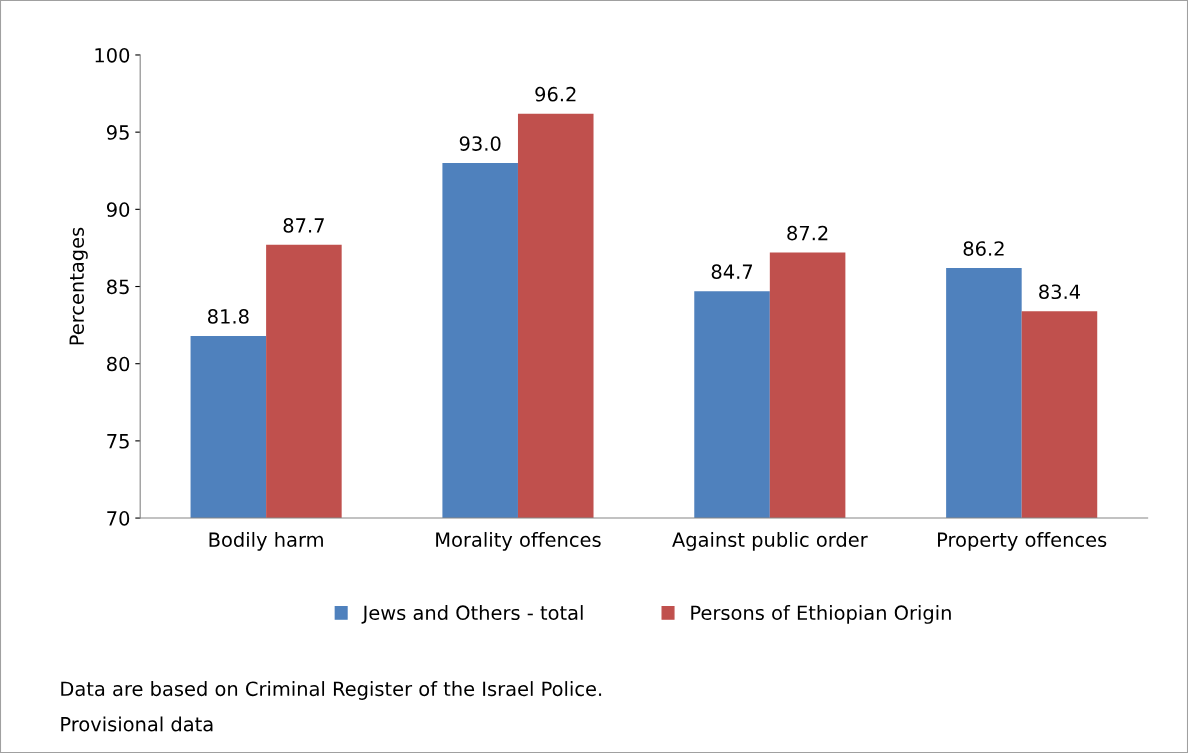 The image size is (1188, 753). Describe the element at coordinates (78, 286) in the screenshot. I see `y-axis-title: Percentages` at that location.